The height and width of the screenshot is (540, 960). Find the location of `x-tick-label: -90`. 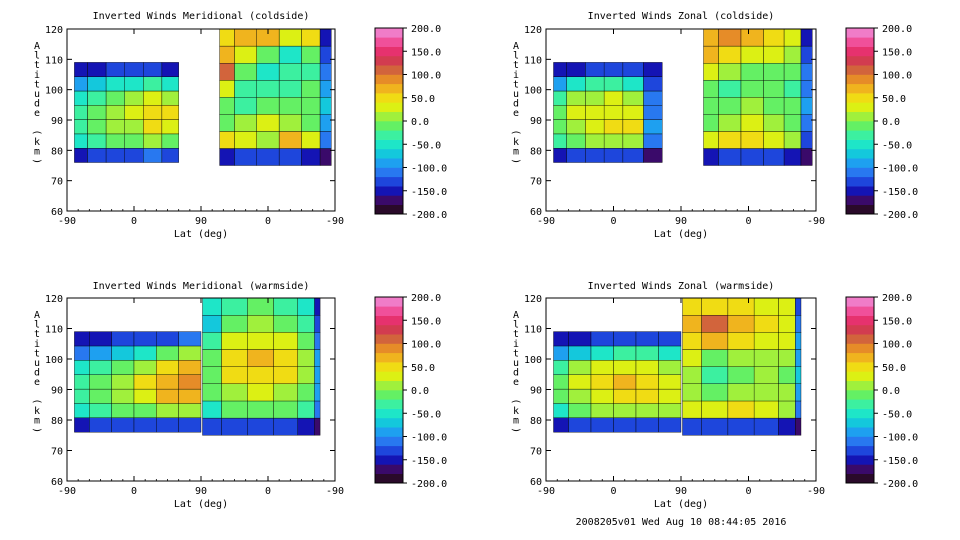

x-tick-label: -90 is located at coordinates (546, 221).